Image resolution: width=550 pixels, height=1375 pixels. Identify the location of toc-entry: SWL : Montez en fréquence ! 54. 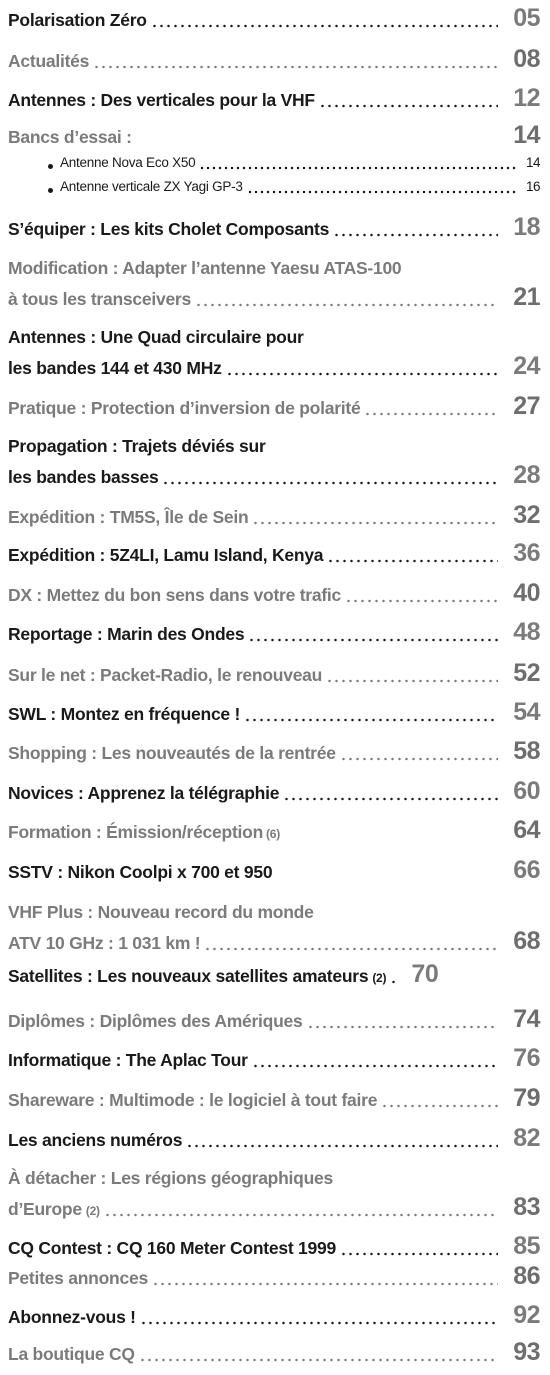
(274, 712).